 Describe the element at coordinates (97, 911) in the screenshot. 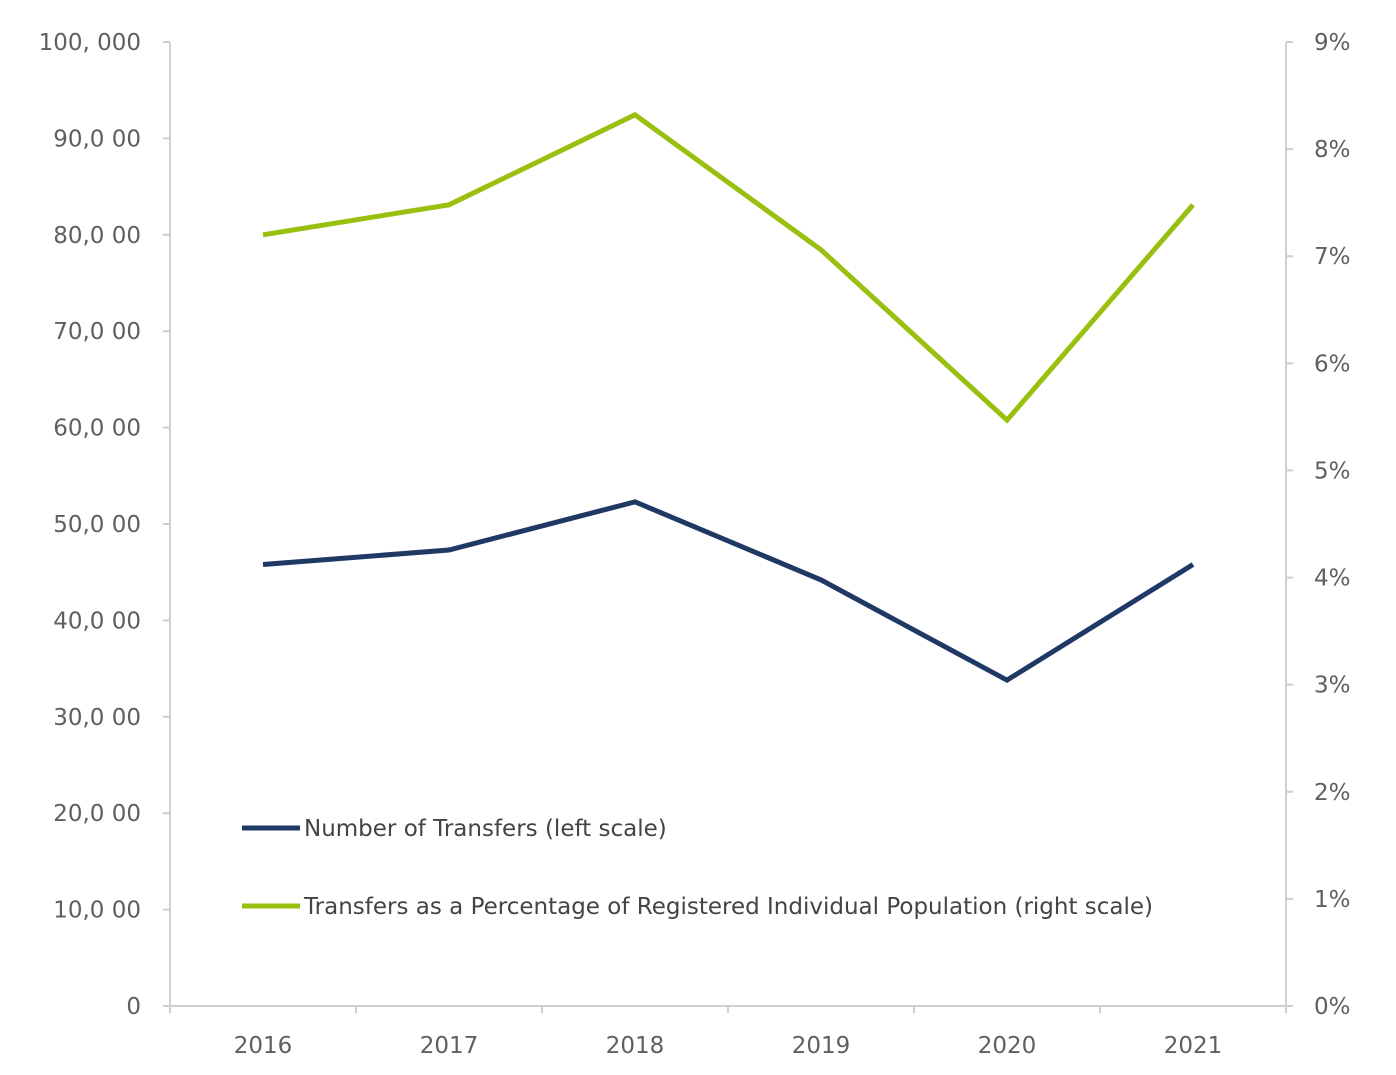

I see `left-y-tick-label: 10,0 00` at that location.